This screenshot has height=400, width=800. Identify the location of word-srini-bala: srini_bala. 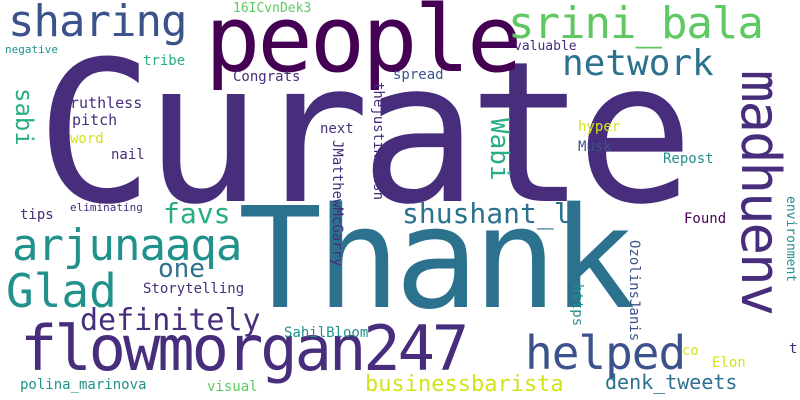
(636, 24).